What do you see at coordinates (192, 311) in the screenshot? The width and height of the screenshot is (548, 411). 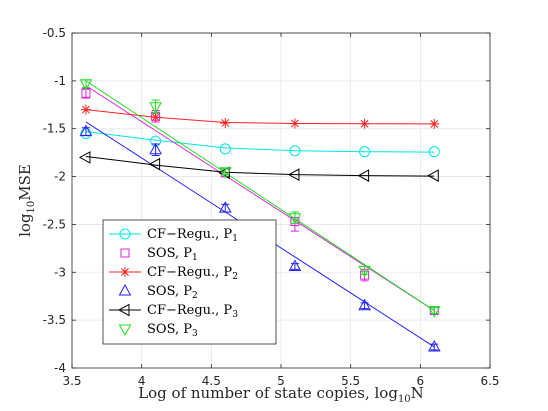 I see `legend-label-5: CF−Regu., P3` at bounding box center [192, 311].